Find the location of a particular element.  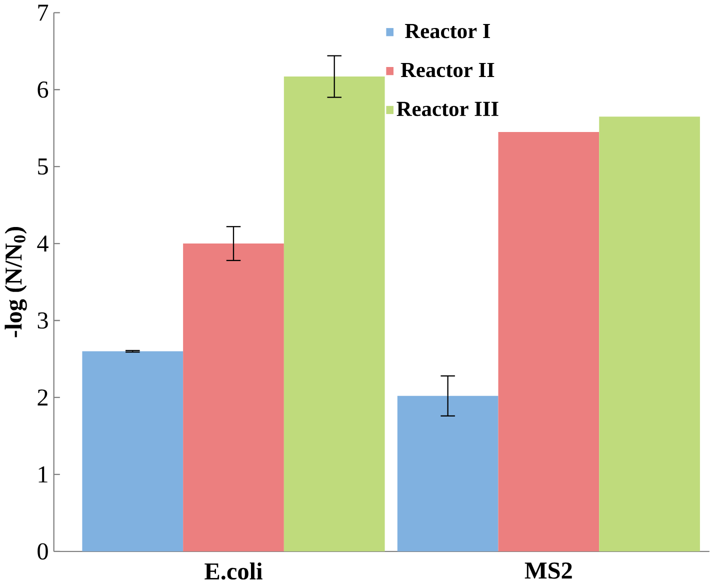

y-tick-label: 0 is located at coordinates (43, 551).